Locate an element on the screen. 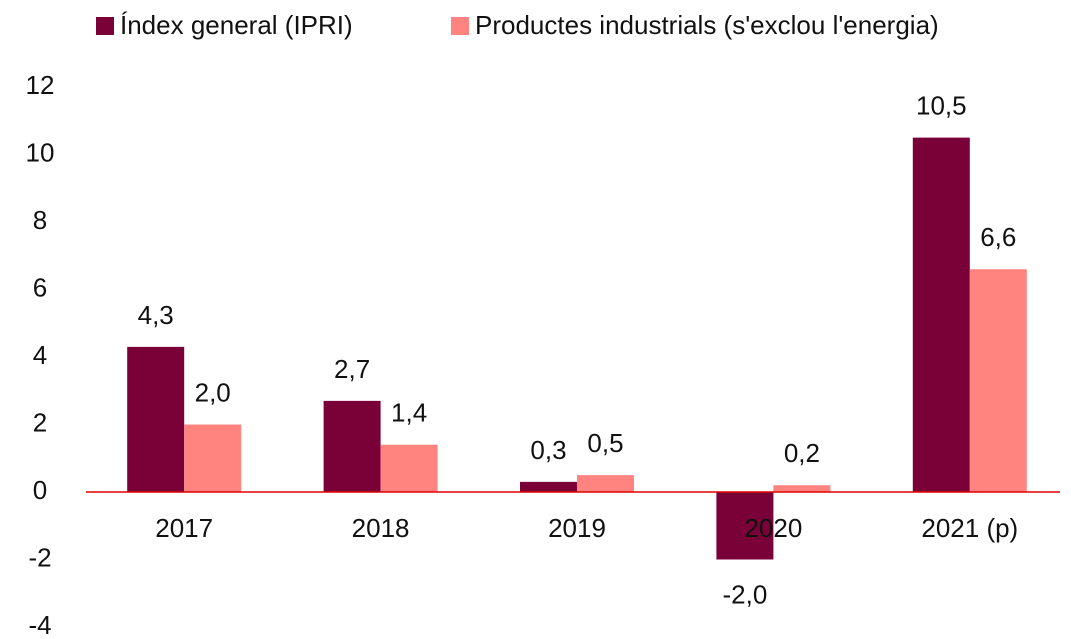 This screenshot has height=639, width=1071. value-label: 4,3 is located at coordinates (156, 315).